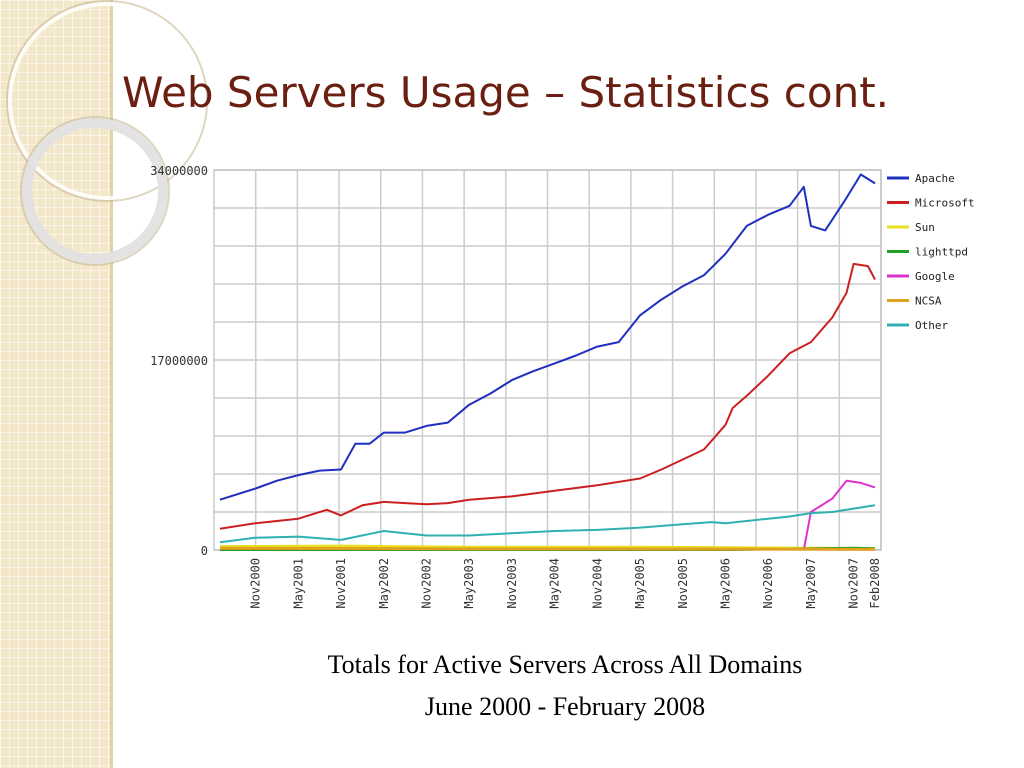  I want to click on x-tick-label: Nov2000, so click(256, 583).